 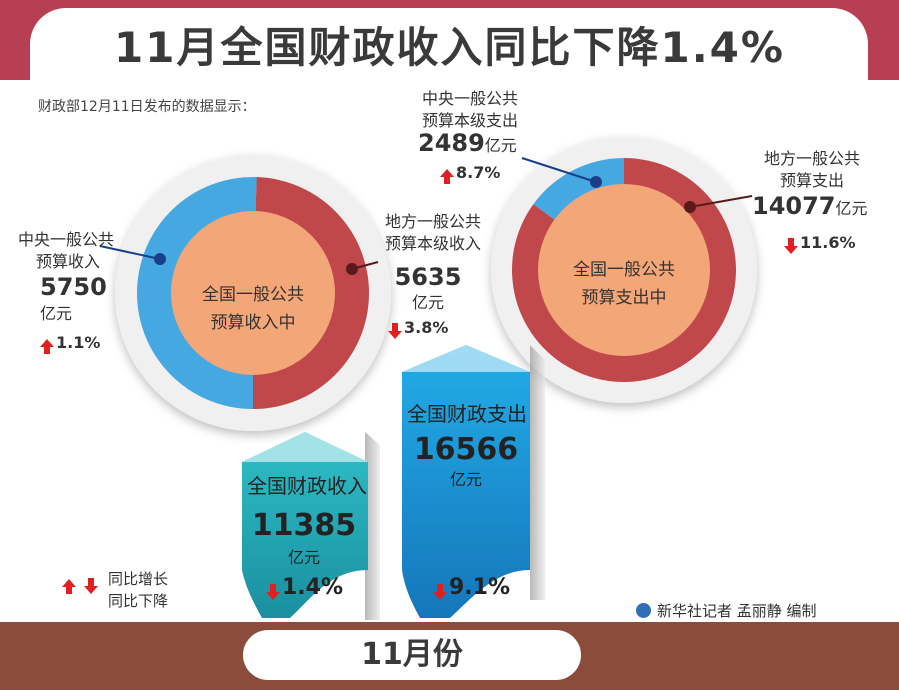 What do you see at coordinates (466, 449) in the screenshot?
I see `bar-expense-value: 16566` at bounding box center [466, 449].